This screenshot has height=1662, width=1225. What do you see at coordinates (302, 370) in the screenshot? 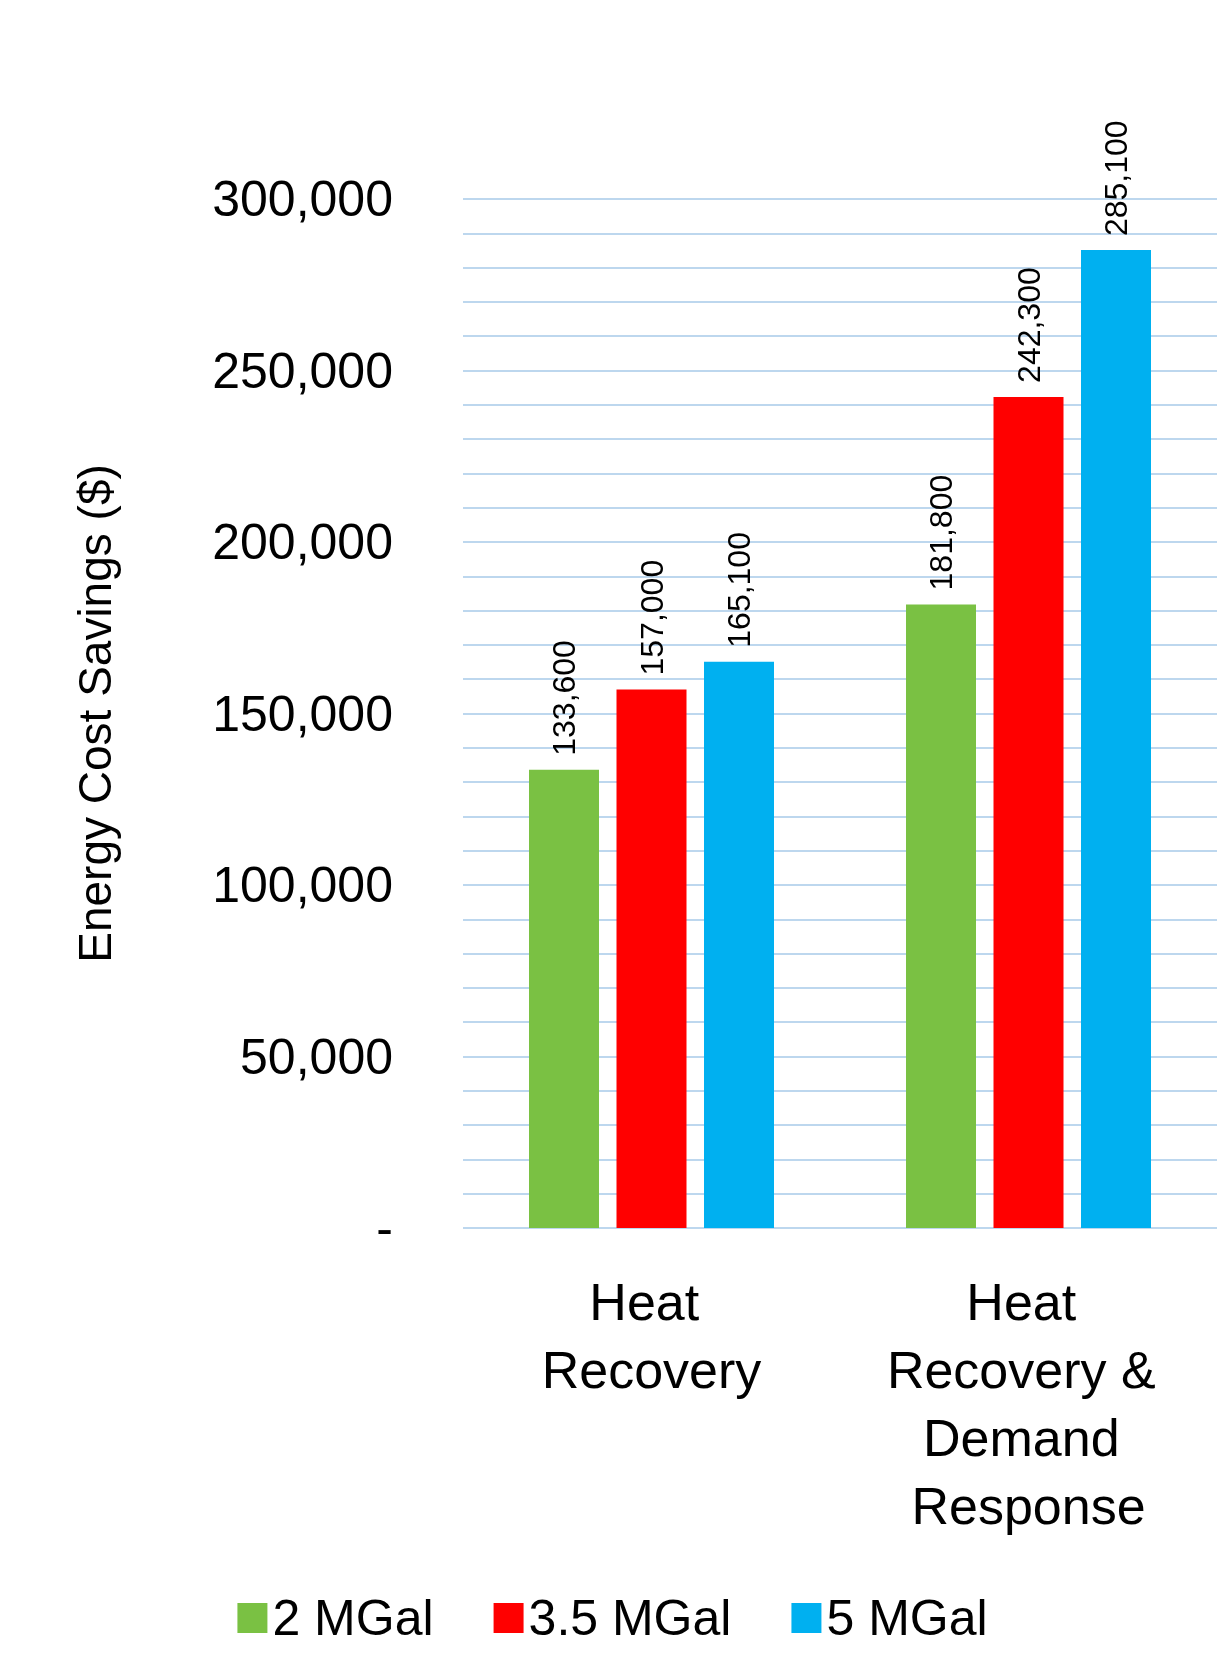
I see `y-tick-label: 250,000` at bounding box center [302, 370].